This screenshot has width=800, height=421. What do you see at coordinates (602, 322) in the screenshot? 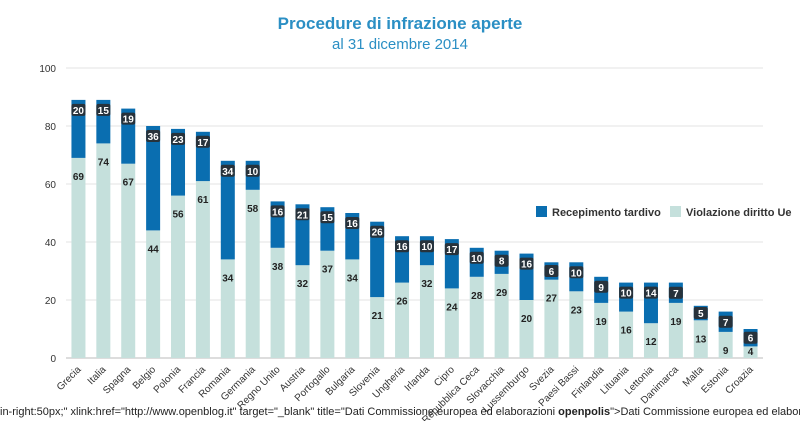
I see `data-label-violazione: 19` at bounding box center [602, 322].